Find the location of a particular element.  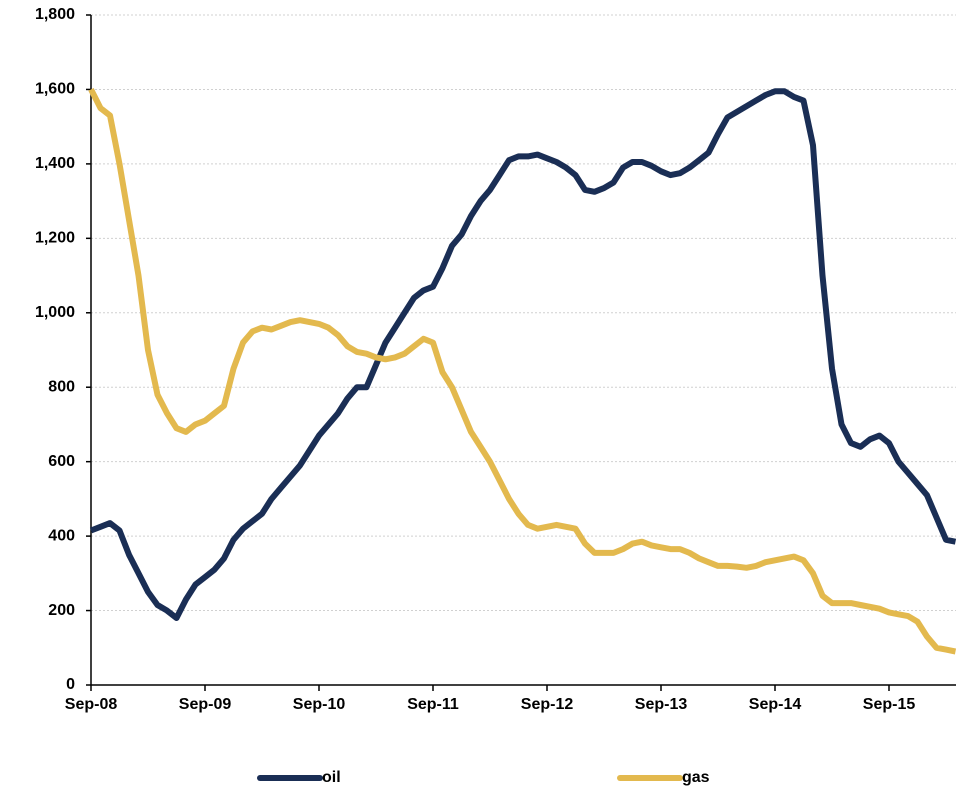

x-tick-label: Sep-15 is located at coordinates (889, 704).